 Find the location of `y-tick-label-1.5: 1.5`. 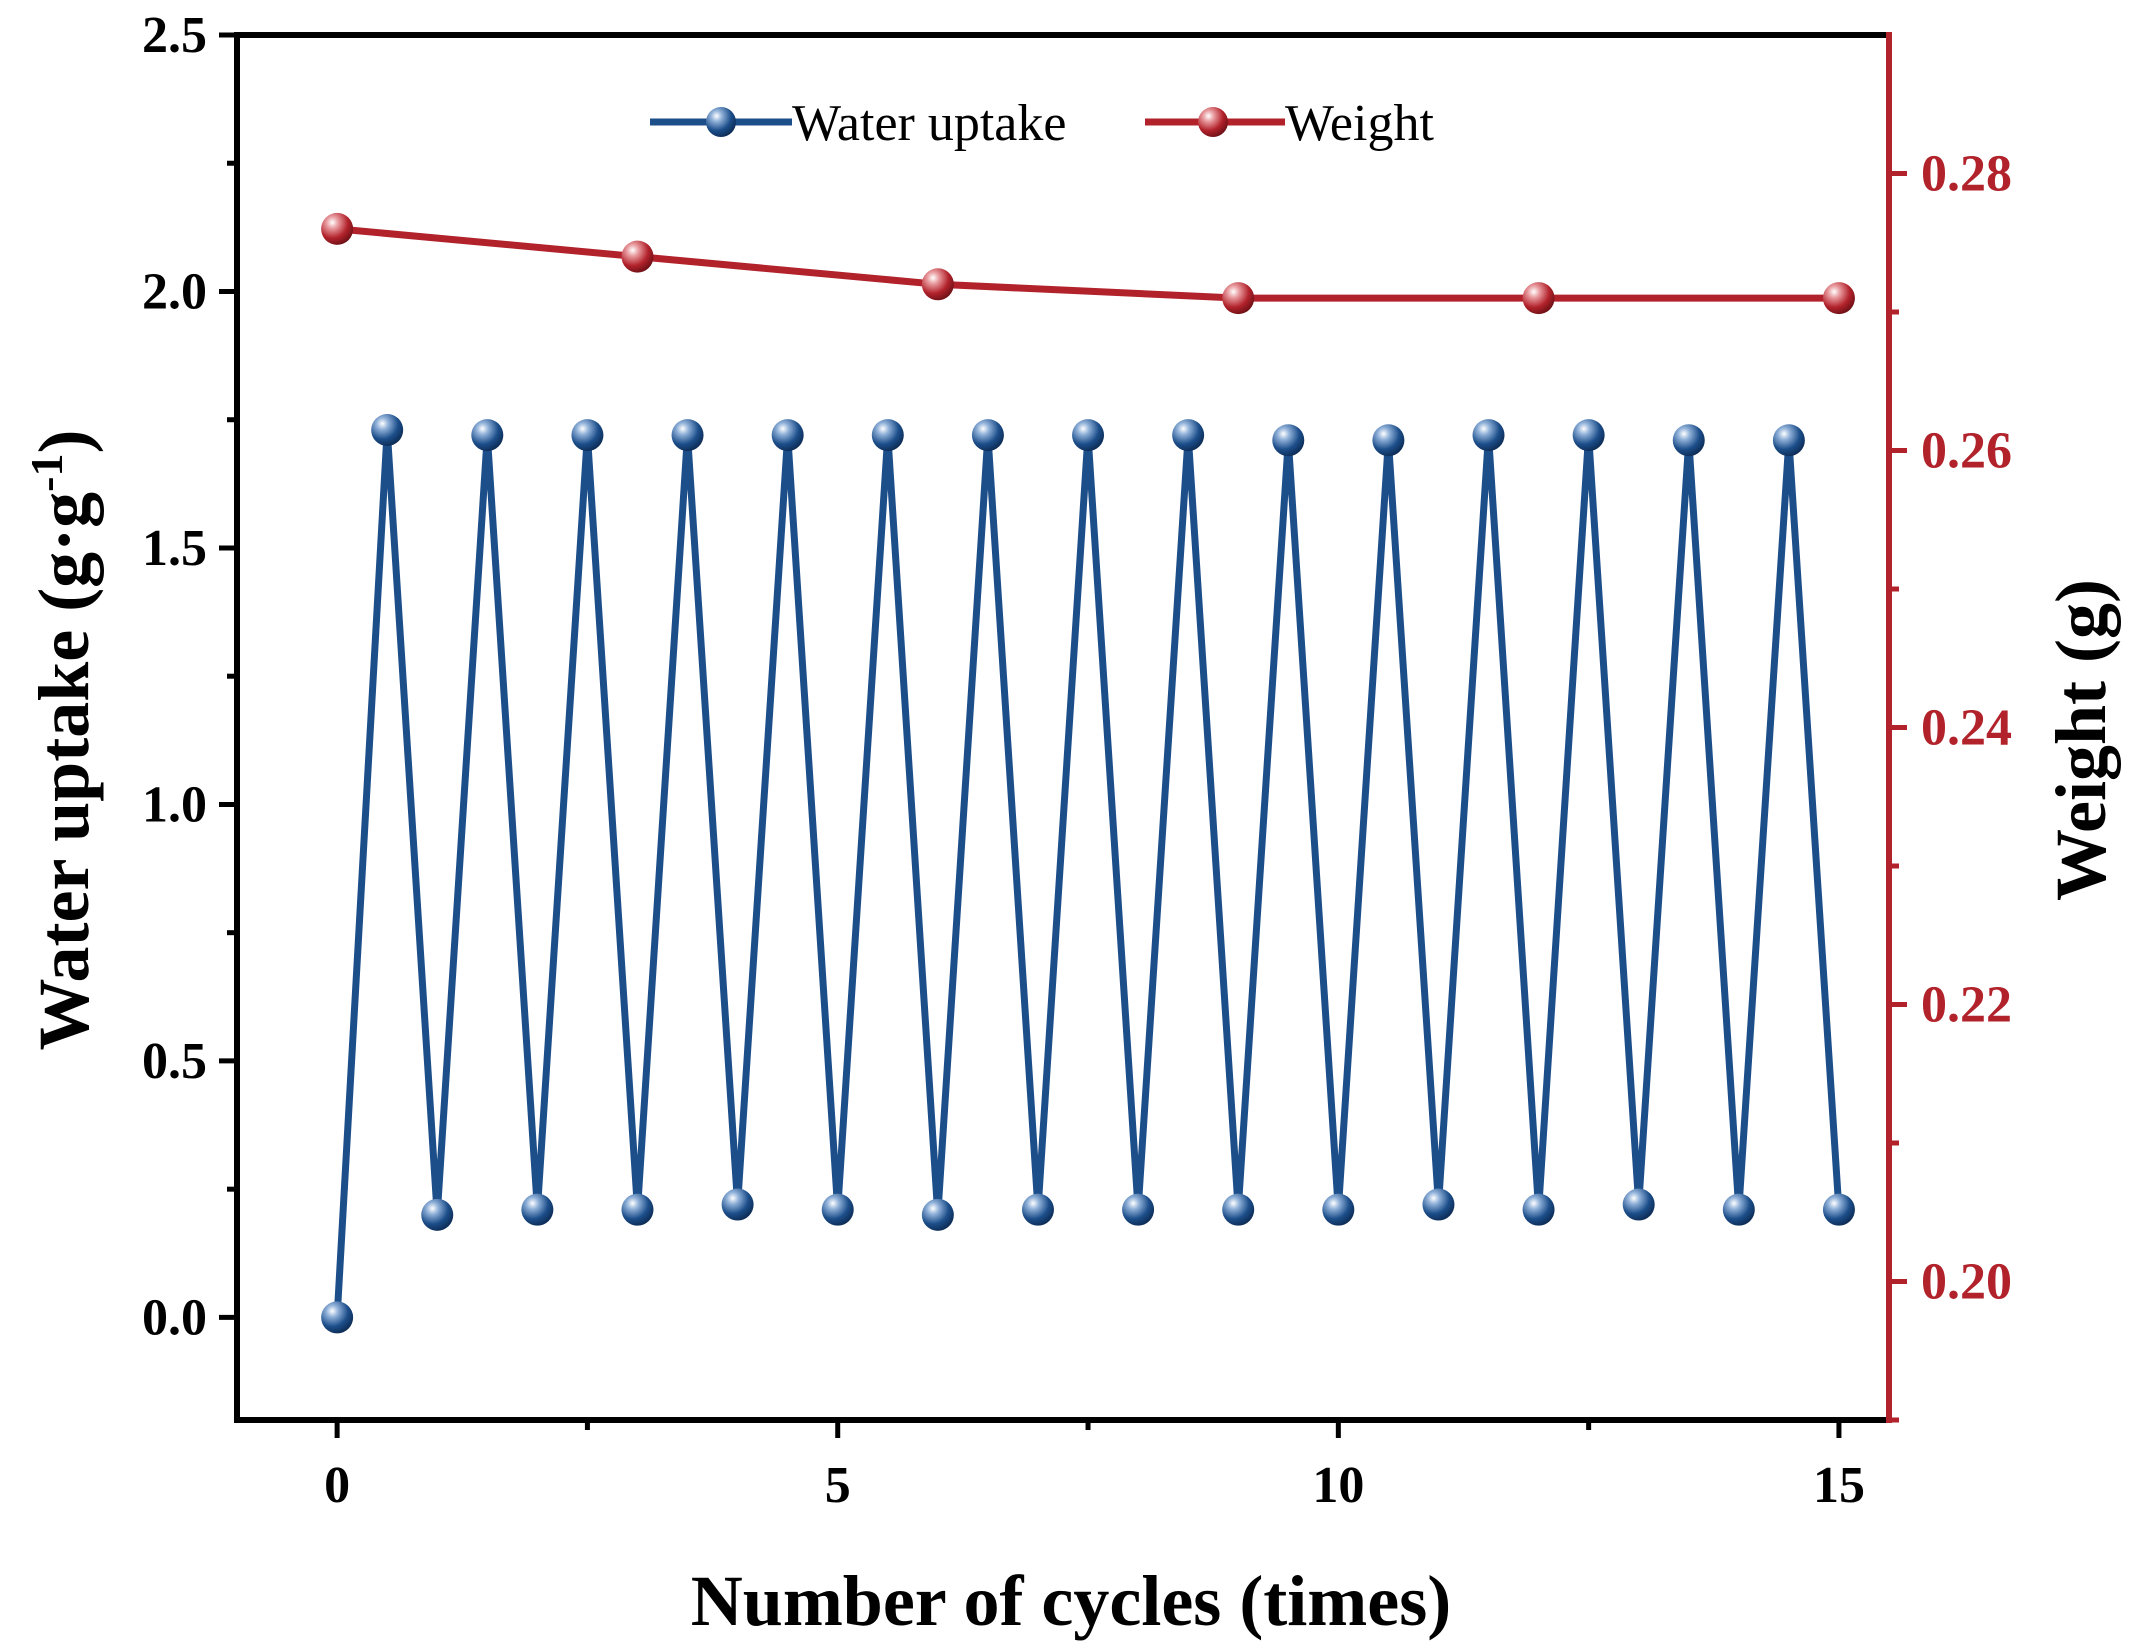

y-tick-label-1.5: 1.5 is located at coordinates (174, 548).